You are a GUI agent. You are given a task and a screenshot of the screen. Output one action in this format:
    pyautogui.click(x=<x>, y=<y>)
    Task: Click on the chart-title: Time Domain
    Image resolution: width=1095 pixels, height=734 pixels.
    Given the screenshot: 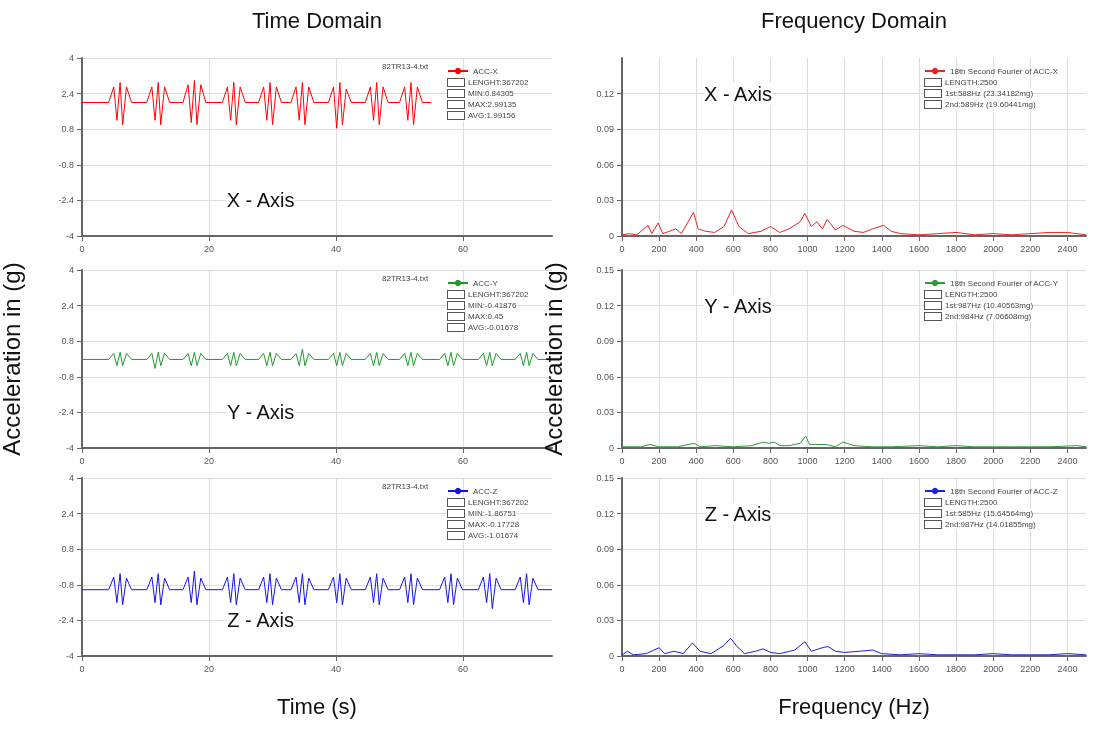 What is the action you would take?
    pyautogui.click(x=317, y=21)
    